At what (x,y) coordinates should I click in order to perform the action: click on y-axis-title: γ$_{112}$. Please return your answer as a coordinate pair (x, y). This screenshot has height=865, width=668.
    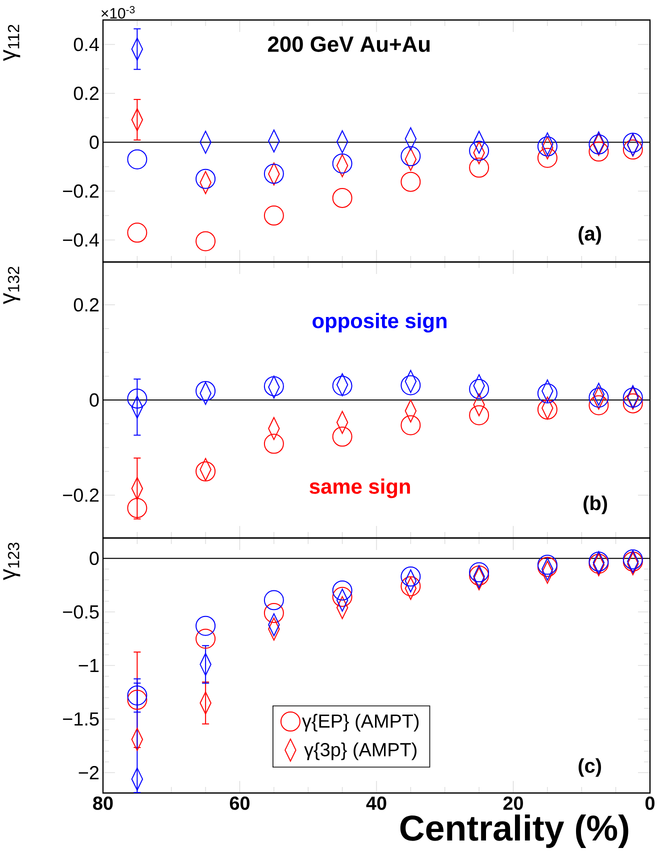
    Looking at the image, I should click on (11, 42).